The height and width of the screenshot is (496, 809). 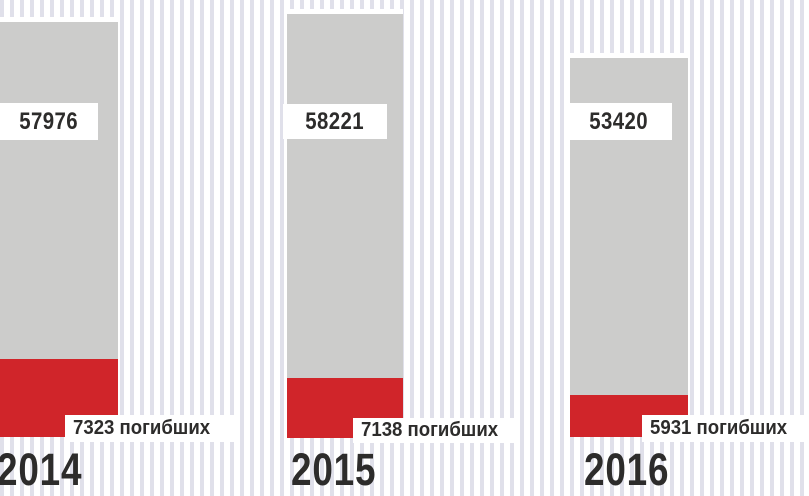 I want to click on deaths-value-2014: 7323 погибших, so click(x=142, y=428).